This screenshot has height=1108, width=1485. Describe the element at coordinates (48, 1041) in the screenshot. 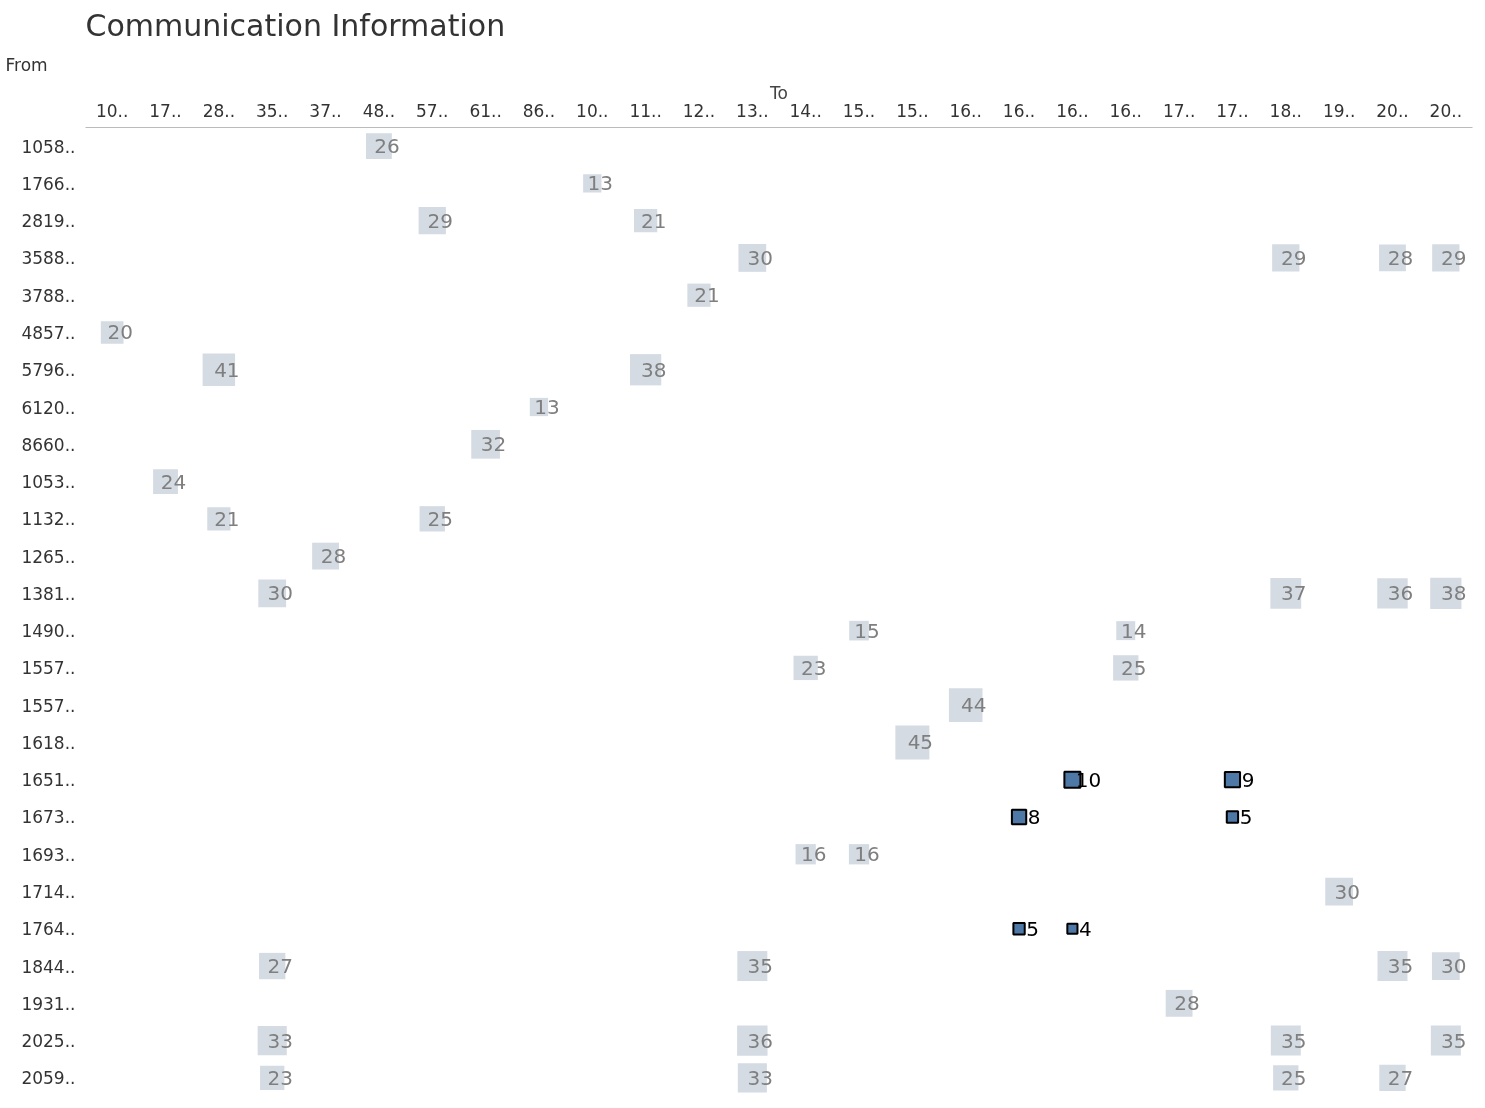

I see `y-tick-label: 2025..` at that location.